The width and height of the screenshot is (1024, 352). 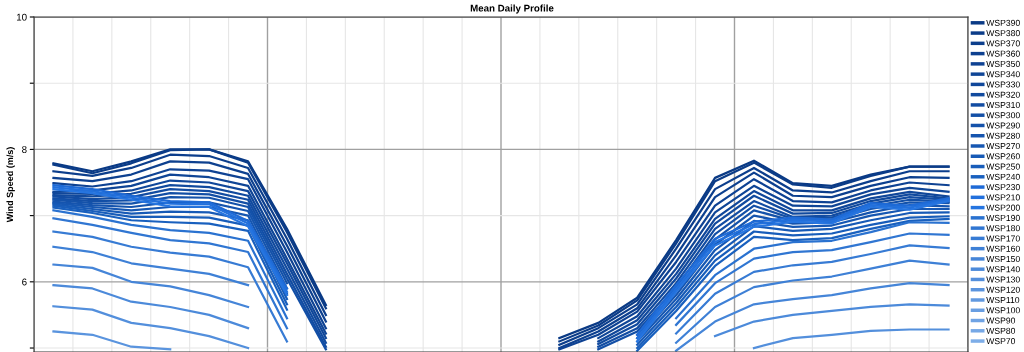 What do you see at coordinates (1003, 74) in the screenshot?
I see `legend-label: WSP340` at bounding box center [1003, 74].